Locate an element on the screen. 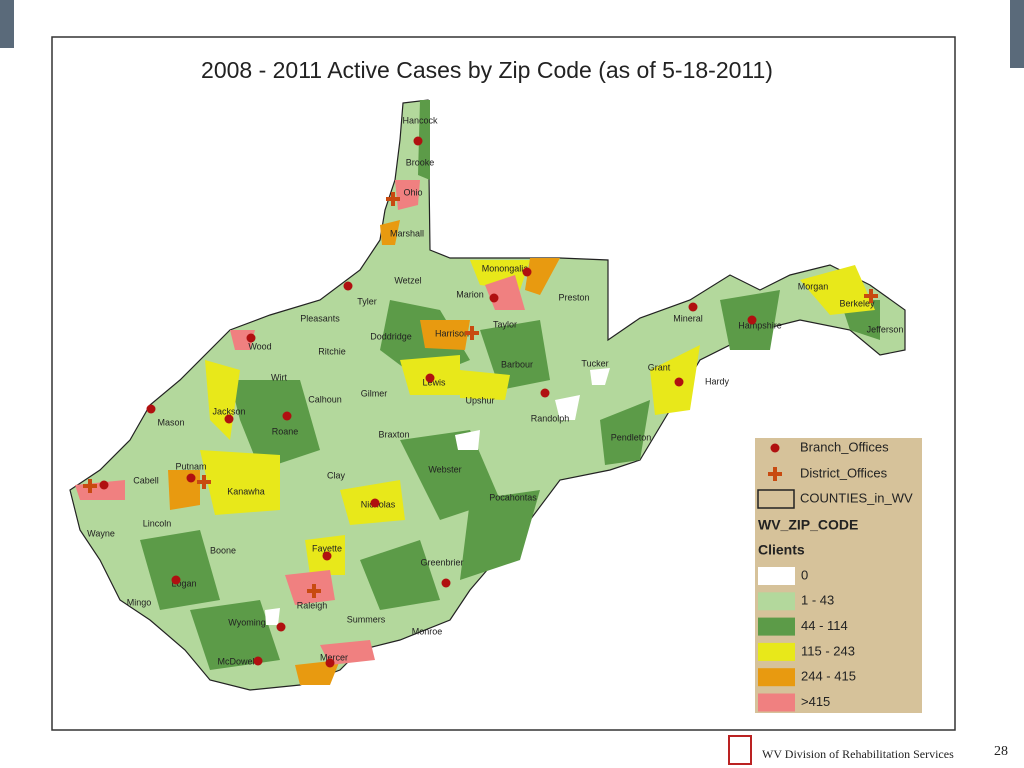  county-label: Tyler is located at coordinates (367, 301).